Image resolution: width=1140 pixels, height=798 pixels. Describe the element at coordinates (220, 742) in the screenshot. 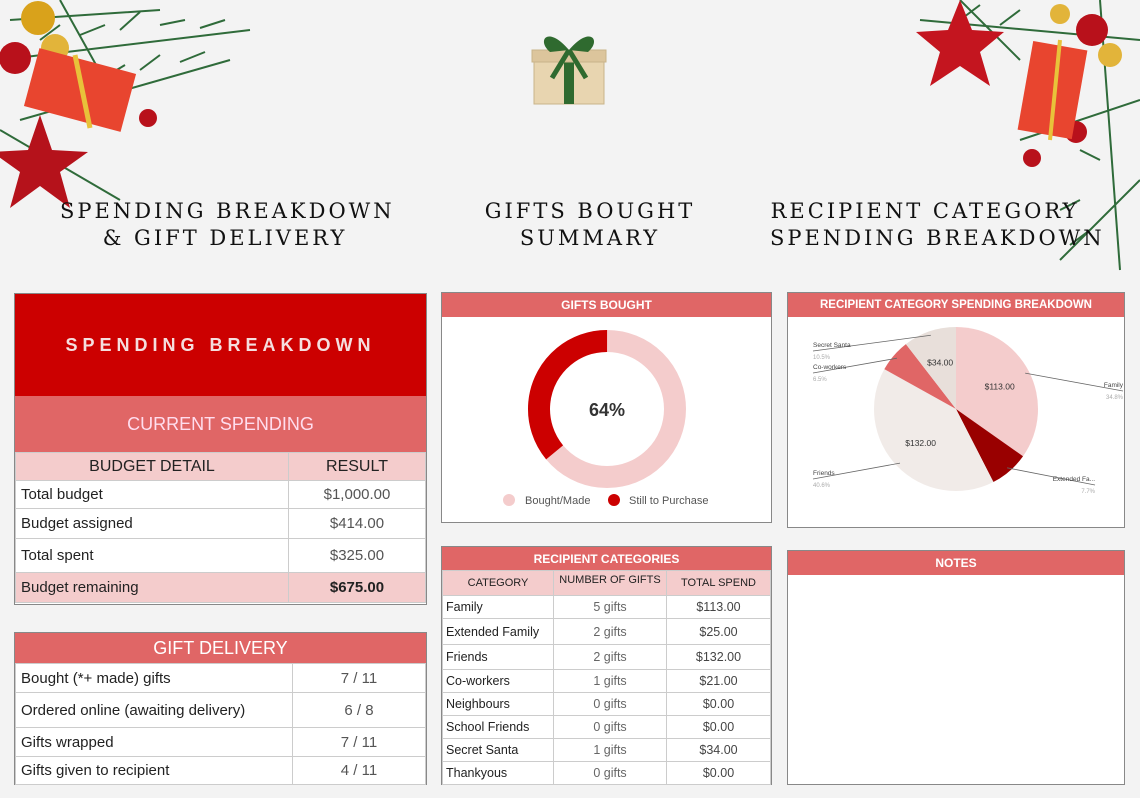

I see `delivery-row: Gifts wrapped 7 / 11` at that location.